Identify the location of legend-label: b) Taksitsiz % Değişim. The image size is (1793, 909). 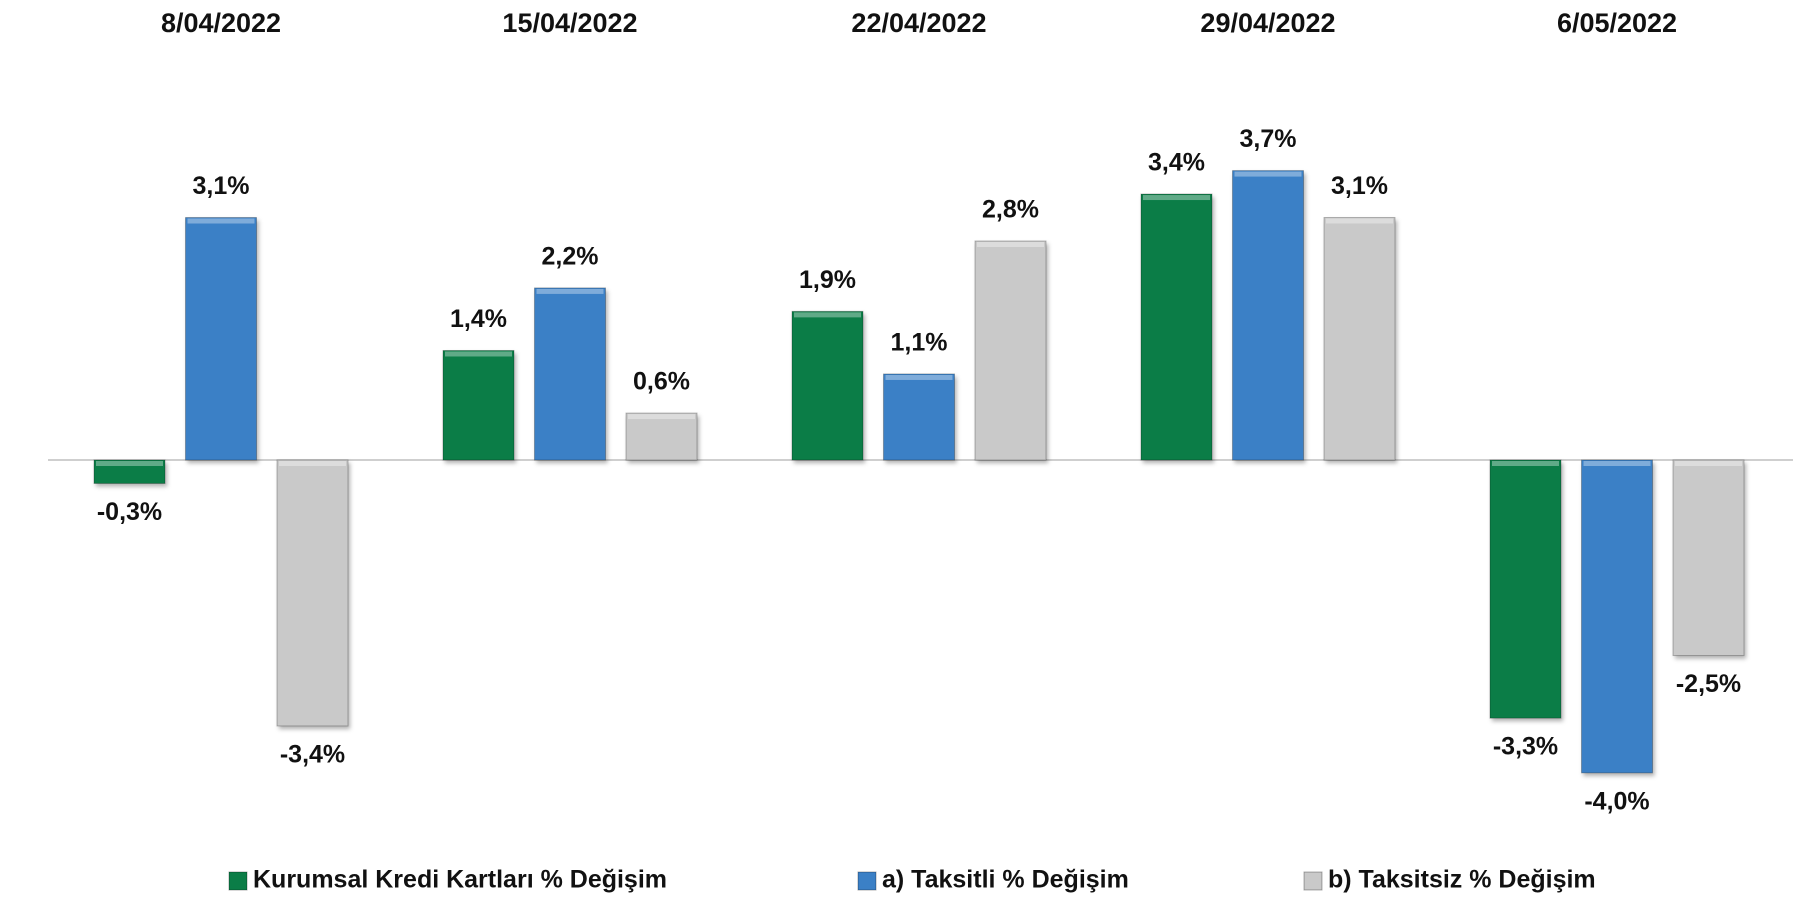
(1462, 880).